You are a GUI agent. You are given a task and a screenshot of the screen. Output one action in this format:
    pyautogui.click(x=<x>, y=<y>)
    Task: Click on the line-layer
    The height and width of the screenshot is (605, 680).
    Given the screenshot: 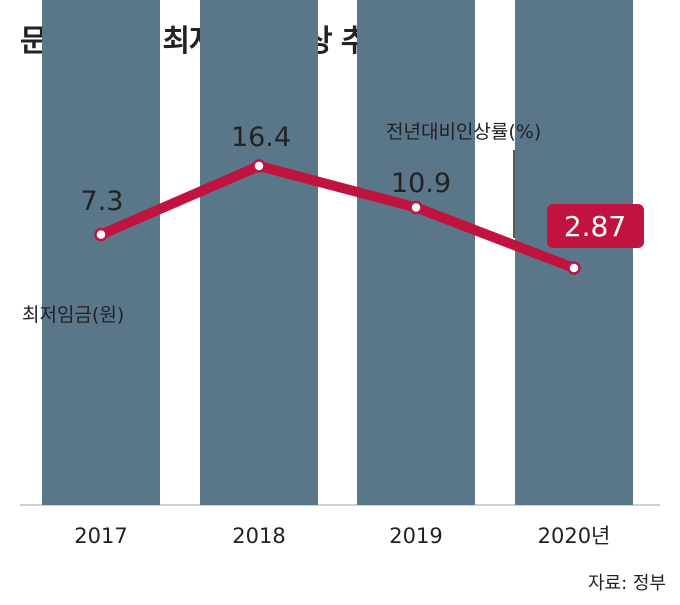 What is the action you would take?
    pyautogui.click(x=337, y=217)
    